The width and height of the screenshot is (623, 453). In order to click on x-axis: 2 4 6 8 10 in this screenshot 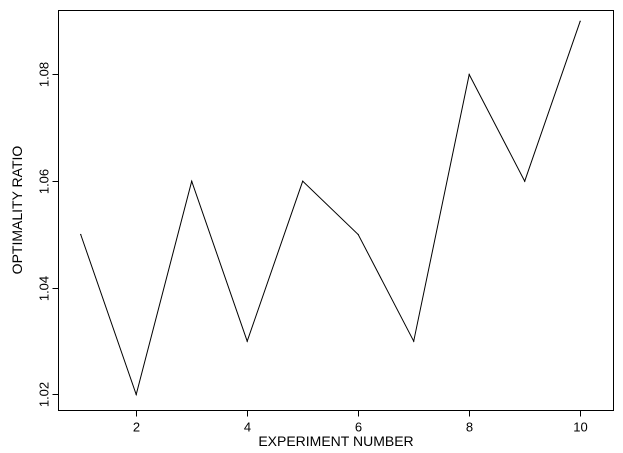, I will do `click(360, 422)`.